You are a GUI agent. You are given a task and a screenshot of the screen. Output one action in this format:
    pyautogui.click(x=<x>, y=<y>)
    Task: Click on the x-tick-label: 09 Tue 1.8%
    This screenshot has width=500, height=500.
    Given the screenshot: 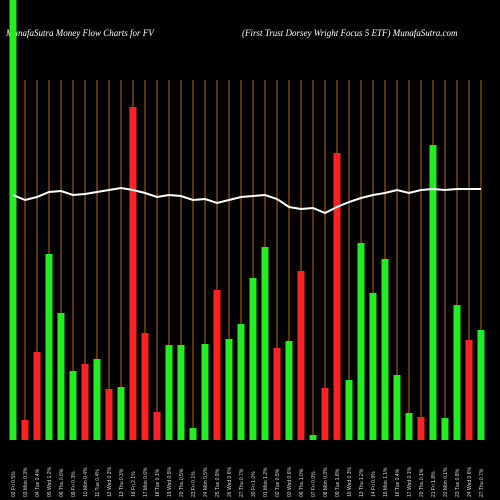 What is the action you would take?
    pyautogui.click(x=338, y=482)
    